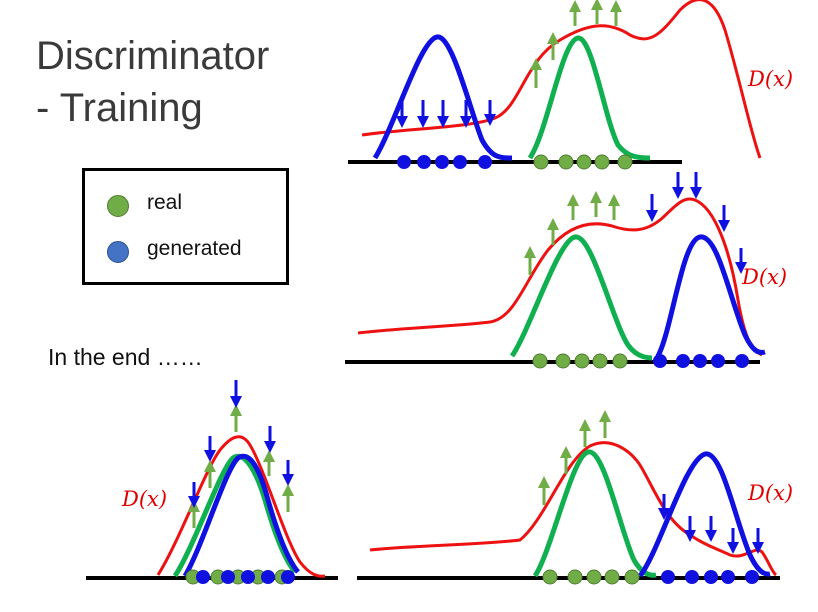  Describe the element at coordinates (119, 108) in the screenshot. I see `title-line-2: - Training` at that location.